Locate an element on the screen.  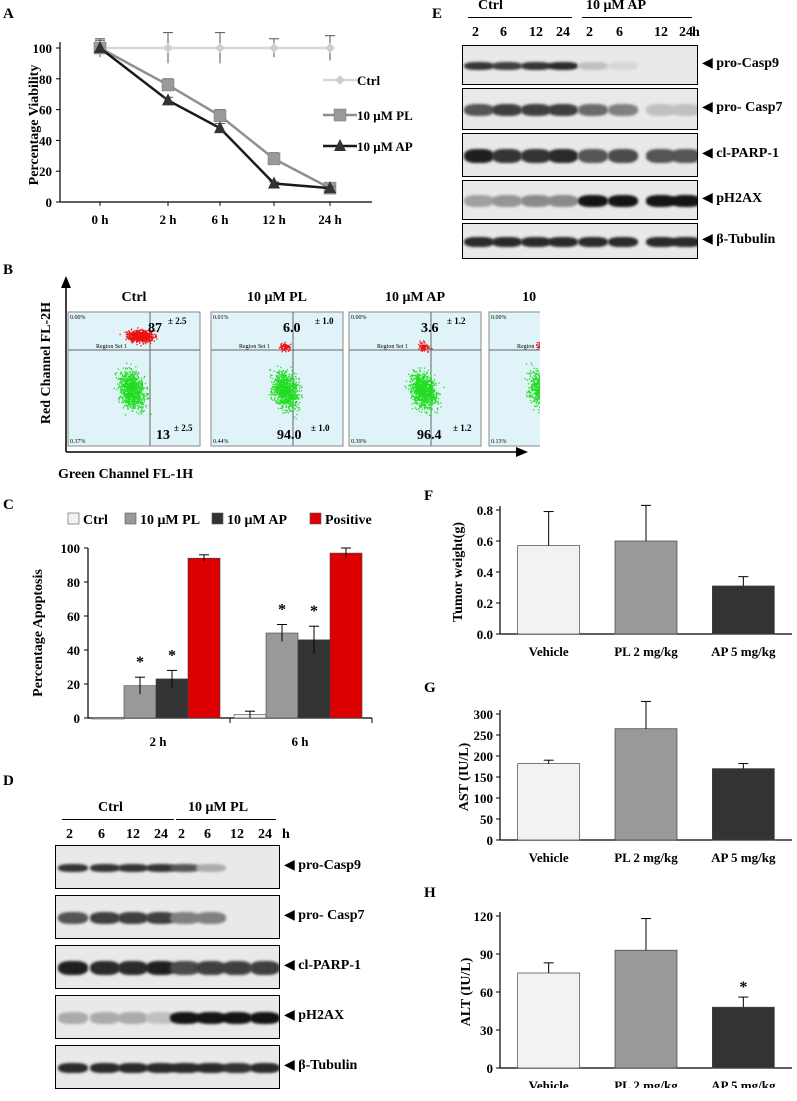
y-tick-label: 60 is located at coordinates (73, 616).